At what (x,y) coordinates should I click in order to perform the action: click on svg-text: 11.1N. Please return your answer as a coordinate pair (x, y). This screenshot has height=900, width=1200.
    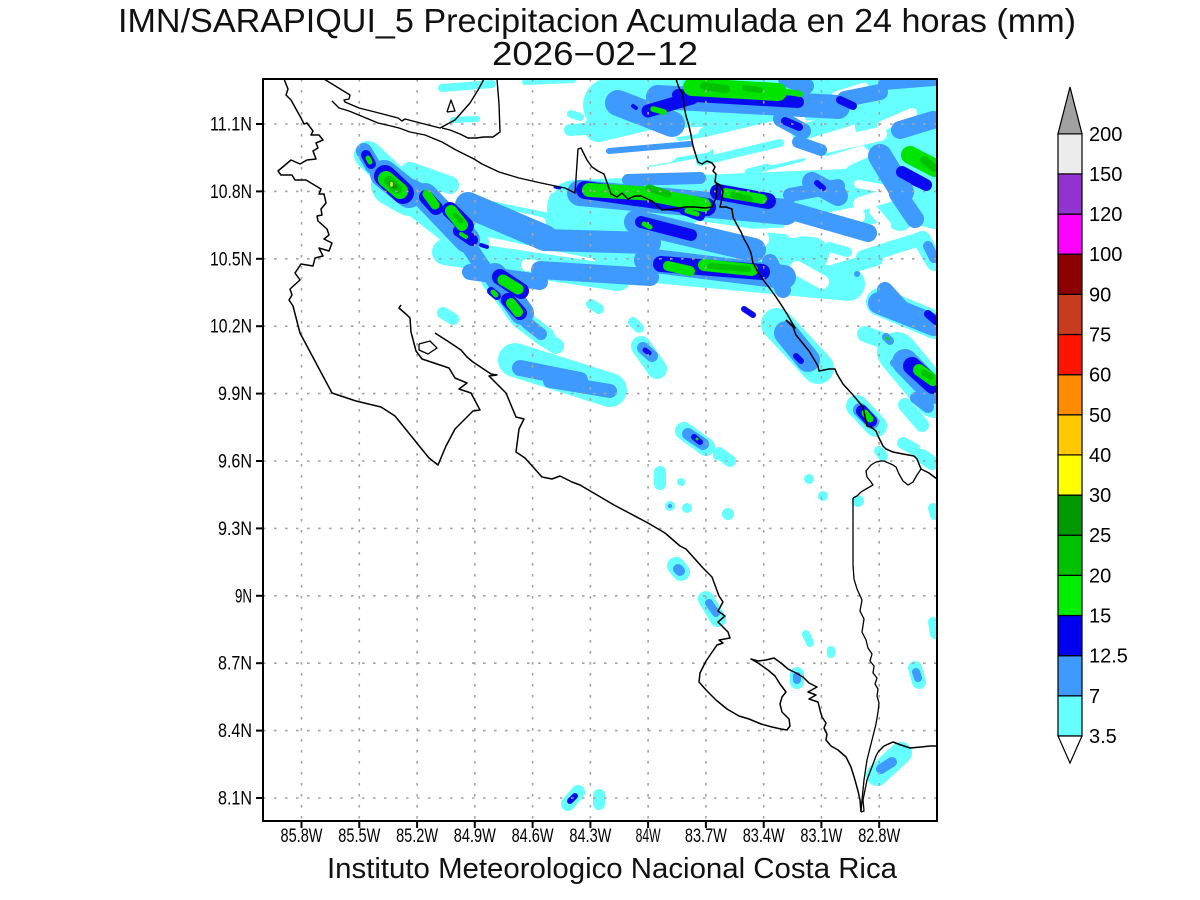
    Looking at the image, I should click on (231, 125).